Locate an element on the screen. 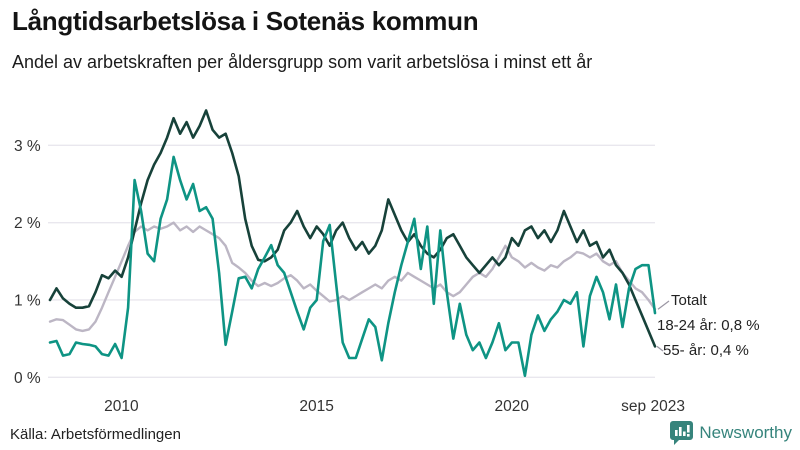 This screenshot has width=800, height=450. y-tick-label: 2 % is located at coordinates (27, 223).